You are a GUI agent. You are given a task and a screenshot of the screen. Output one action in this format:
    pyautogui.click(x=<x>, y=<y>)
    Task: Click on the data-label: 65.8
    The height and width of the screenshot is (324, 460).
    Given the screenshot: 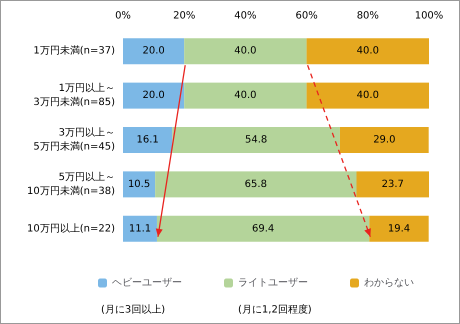 What is the action you would take?
    pyautogui.click(x=255, y=184)
    